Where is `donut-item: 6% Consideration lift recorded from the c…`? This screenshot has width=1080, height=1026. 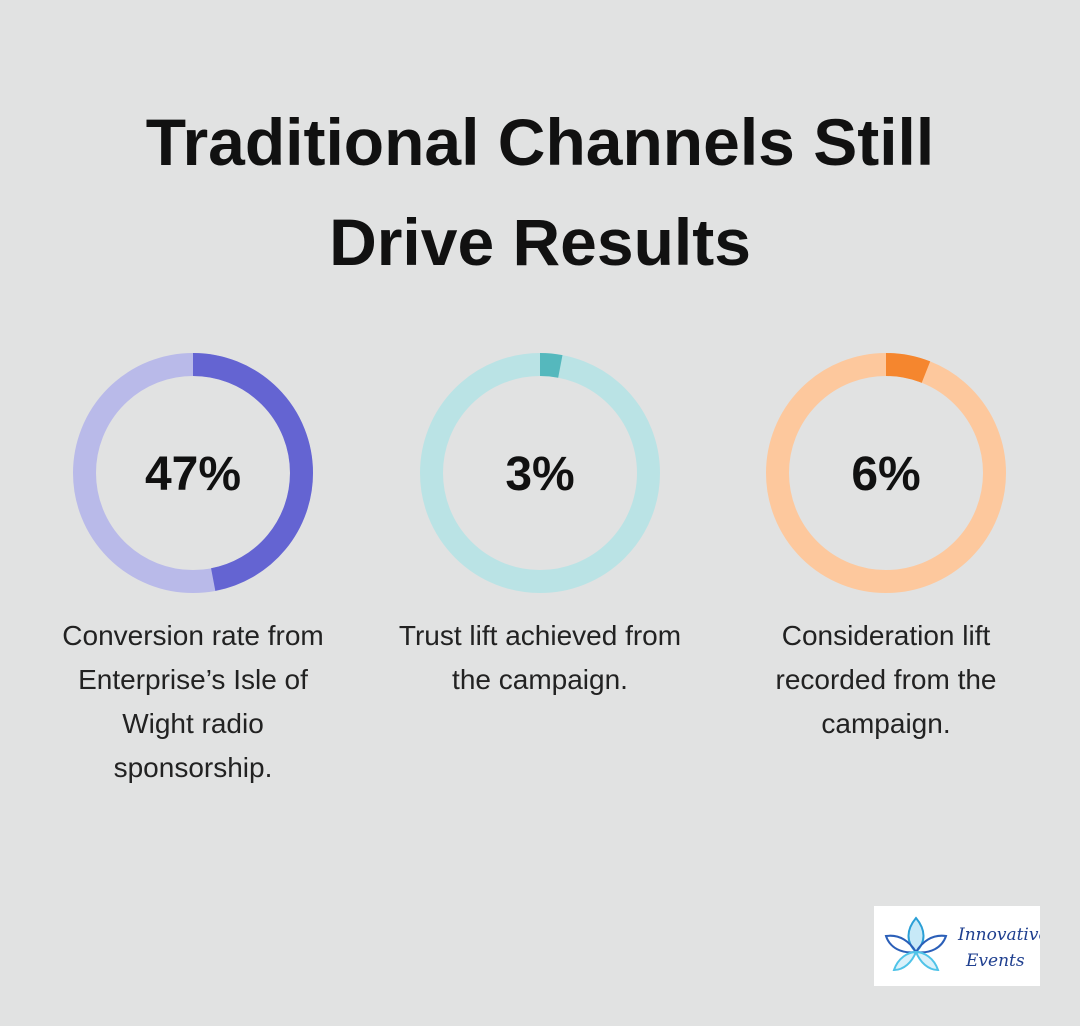
donut-item: 6% Consideration lift recorded from the c… is located at coordinates (886, 549).